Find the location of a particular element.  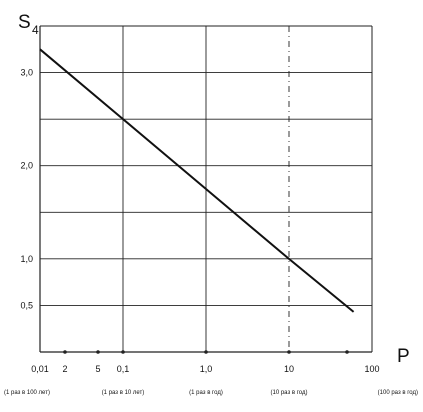

y-tick-label: 2,0 is located at coordinates (26, 166).